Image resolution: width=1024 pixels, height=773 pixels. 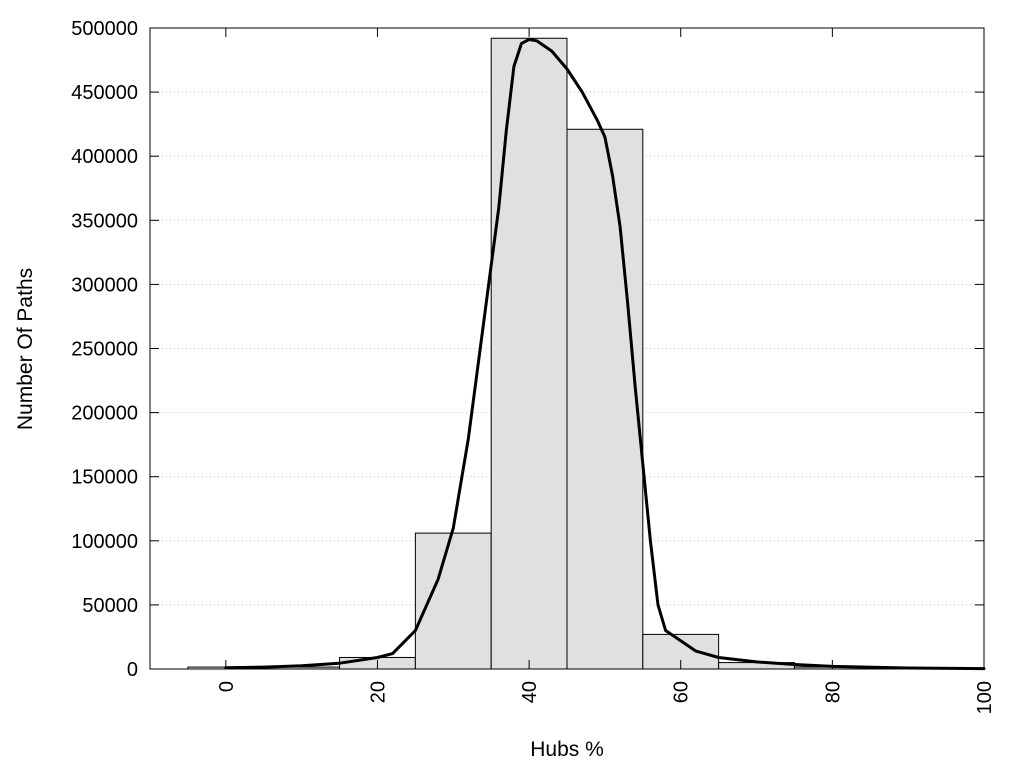 What do you see at coordinates (104, 350) in the screenshot?
I see `y-tick-label: 250000` at bounding box center [104, 350].